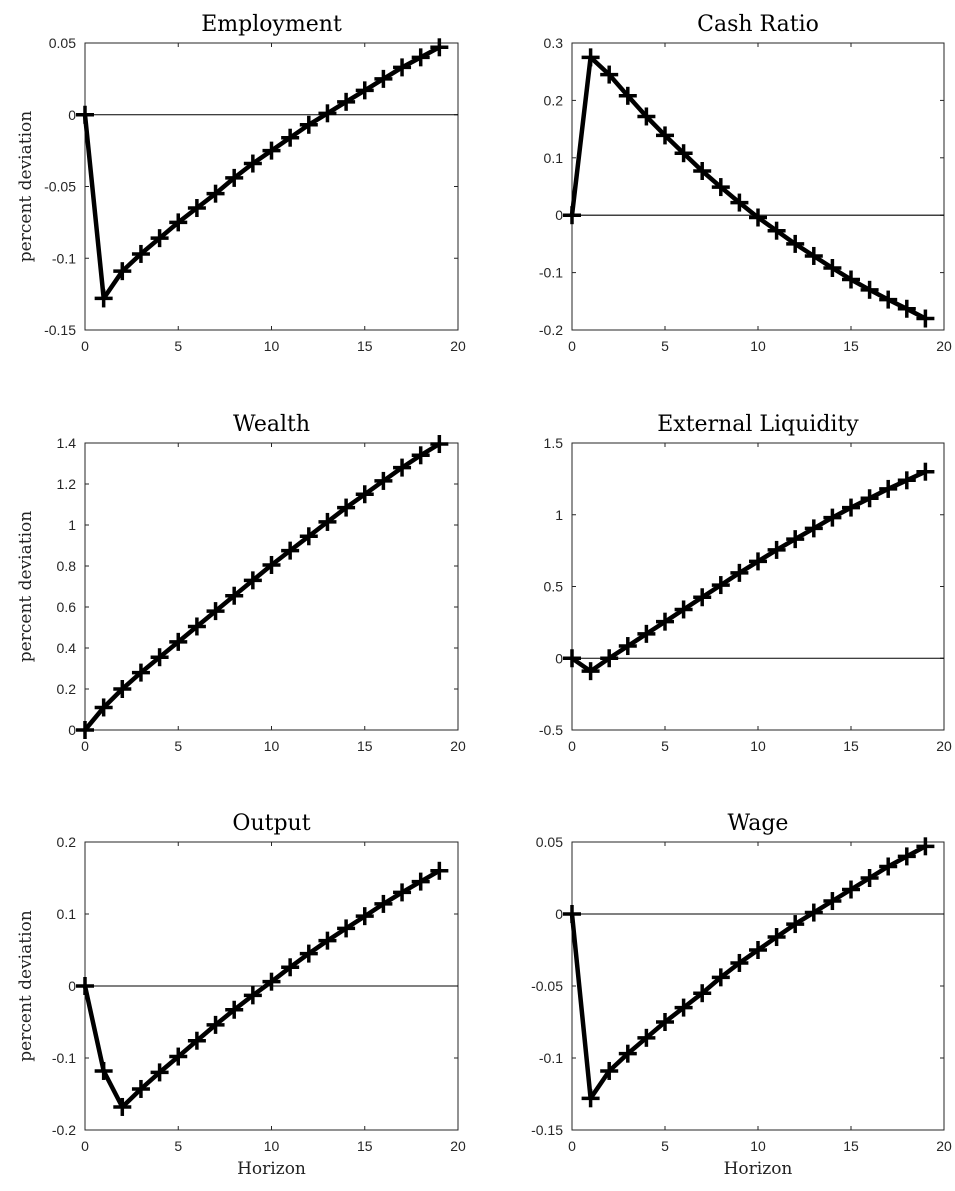 The height and width of the screenshot is (1191, 955). Describe the element at coordinates (554, 587) in the screenshot. I see `y-tick-label: 0.5` at that location.